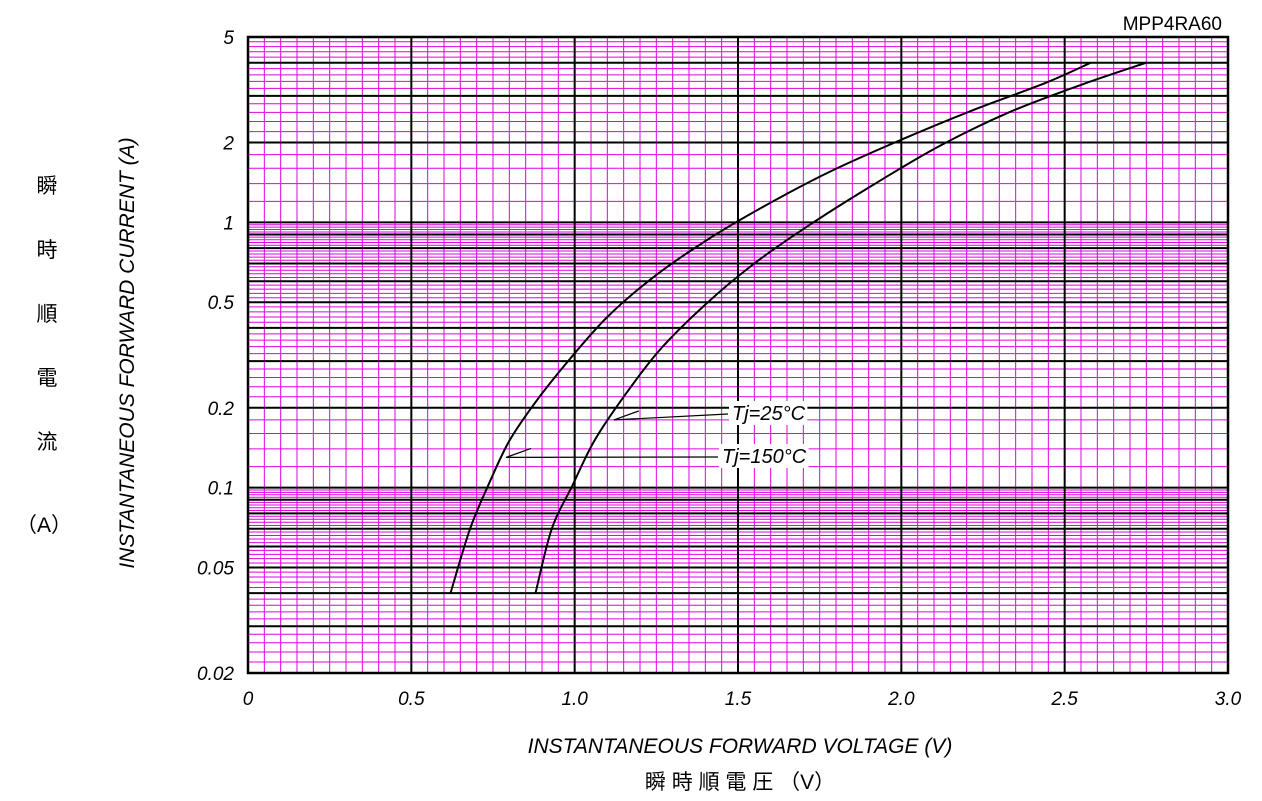  What do you see at coordinates (221, 489) in the screenshot?
I see `y-tick-label: 0.1` at bounding box center [221, 489].